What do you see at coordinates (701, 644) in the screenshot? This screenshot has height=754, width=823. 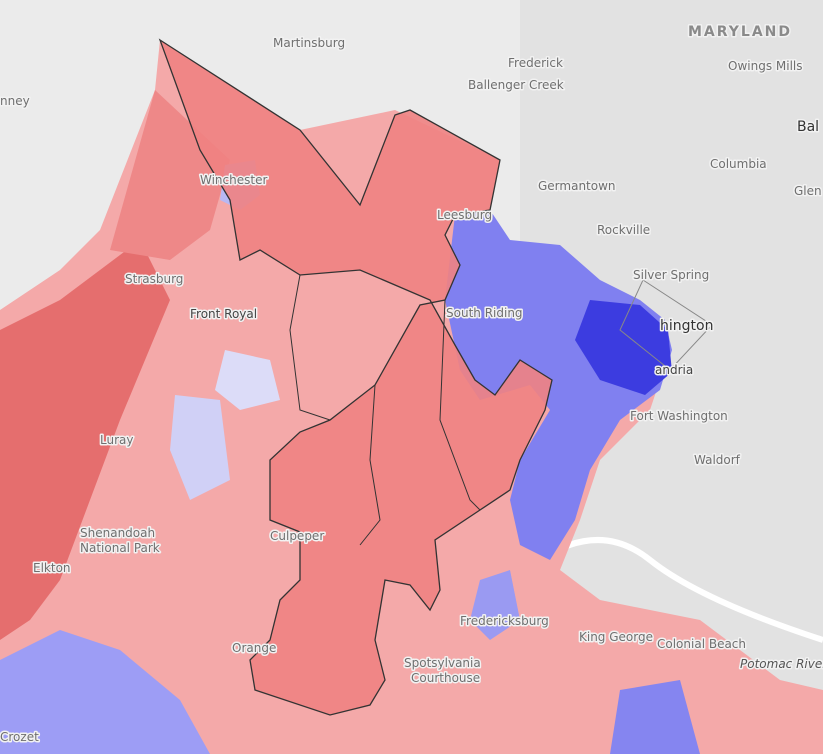 I see `place-label: Colonial Beach` at bounding box center [701, 644].